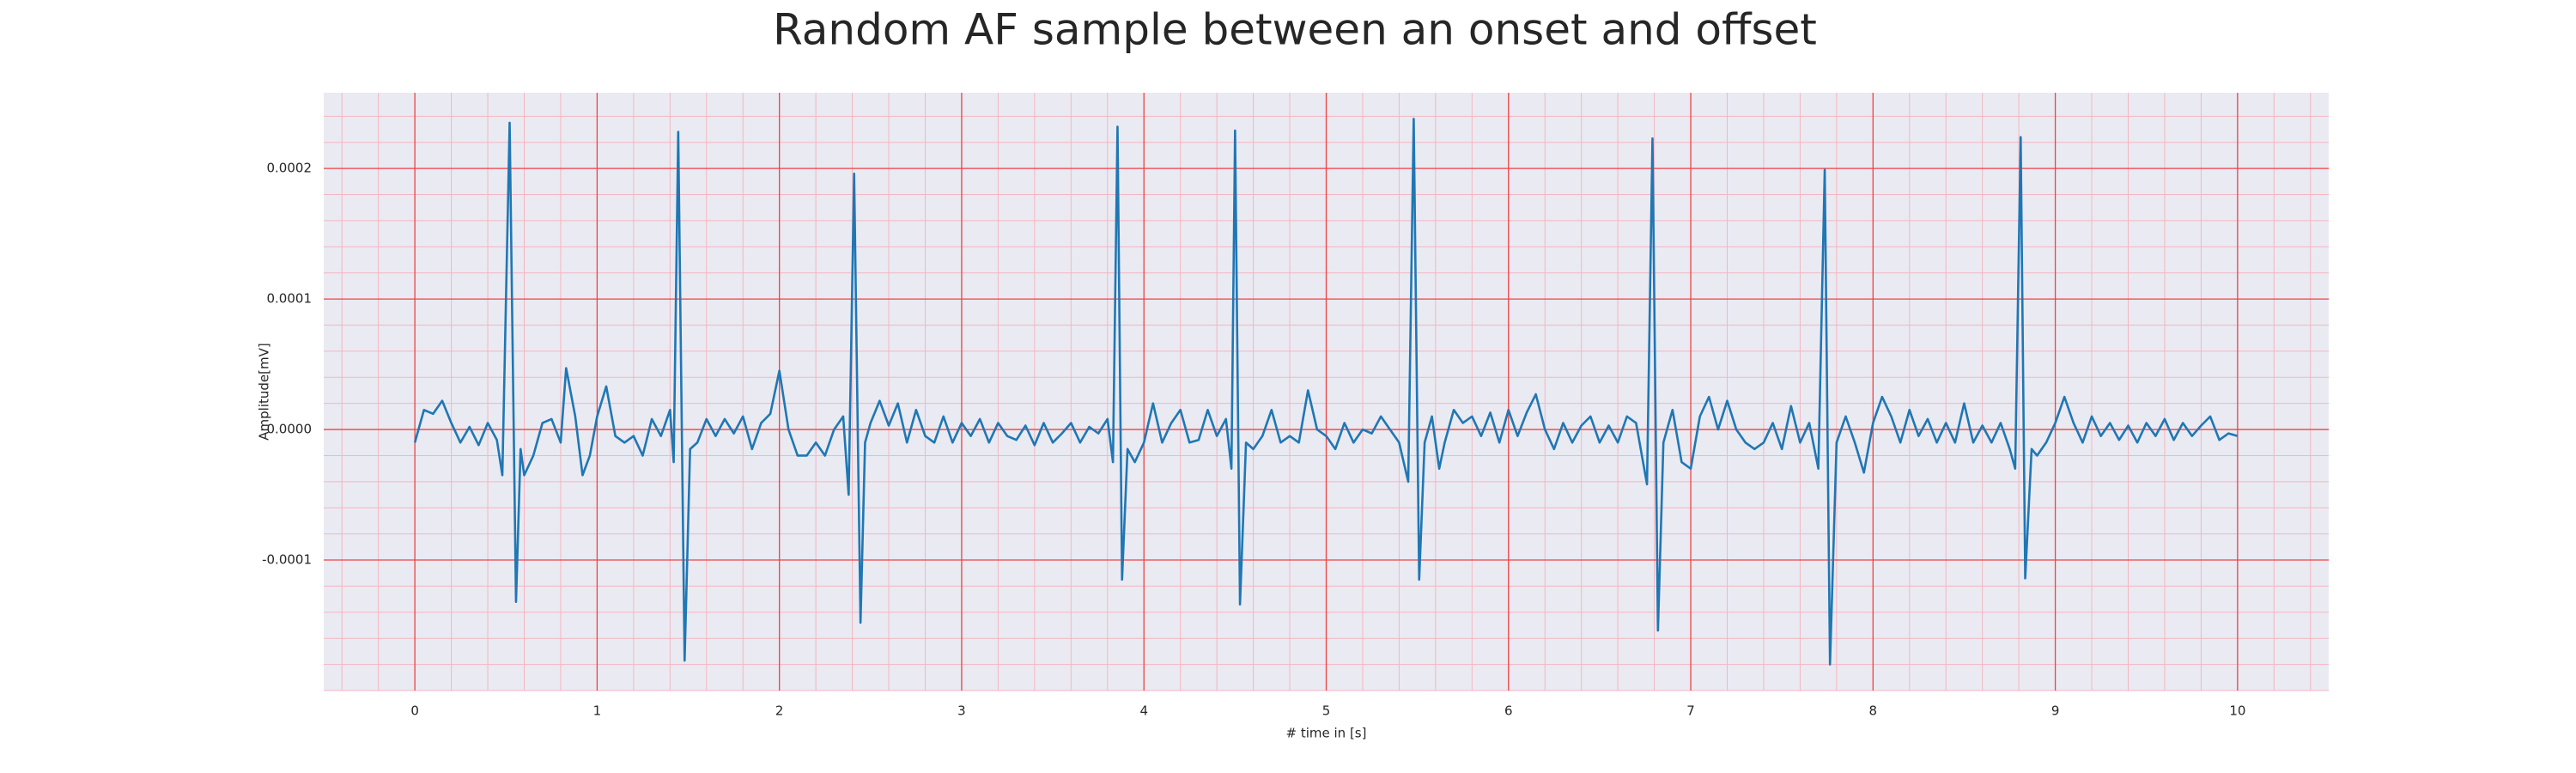 The image size is (2576, 773). What do you see at coordinates (597, 711) in the screenshot?
I see `x-tick-label: 1` at bounding box center [597, 711].